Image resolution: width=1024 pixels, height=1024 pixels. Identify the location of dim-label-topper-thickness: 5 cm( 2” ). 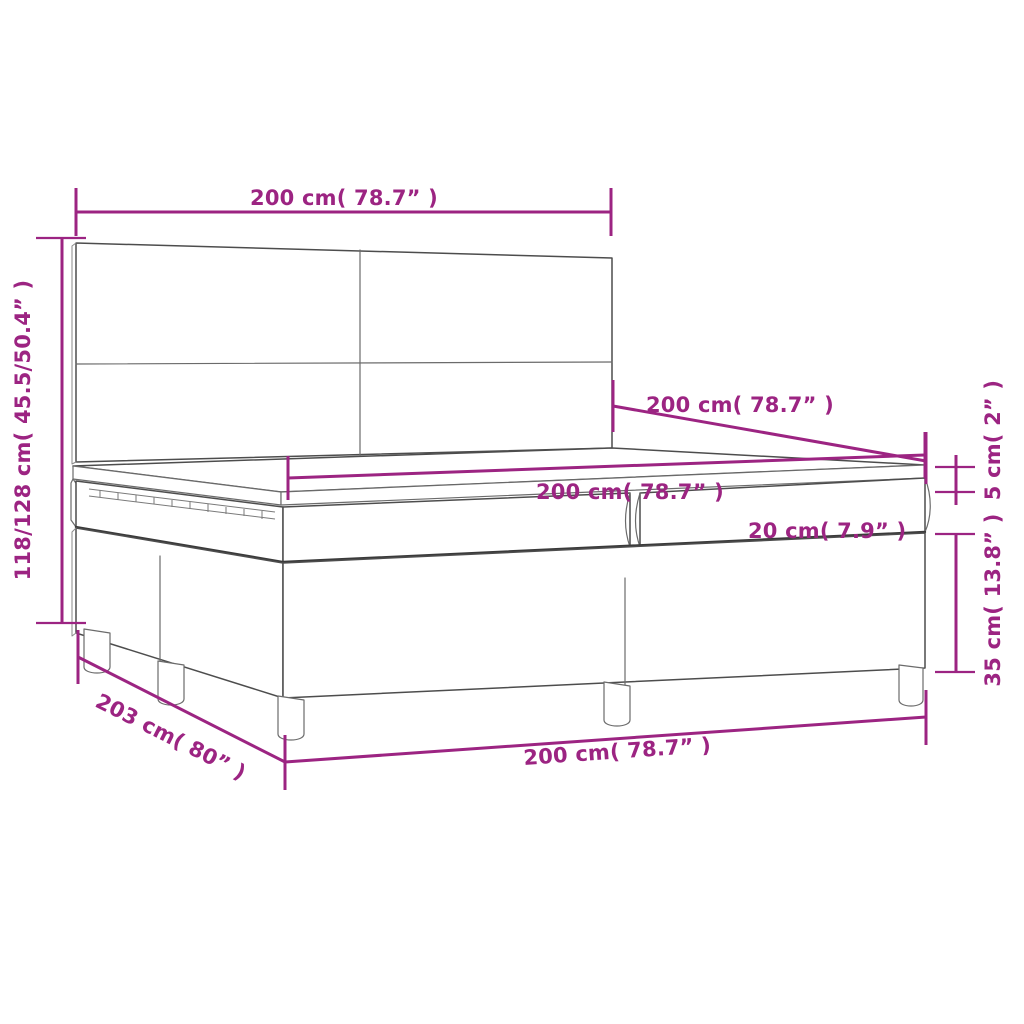
(993, 440).